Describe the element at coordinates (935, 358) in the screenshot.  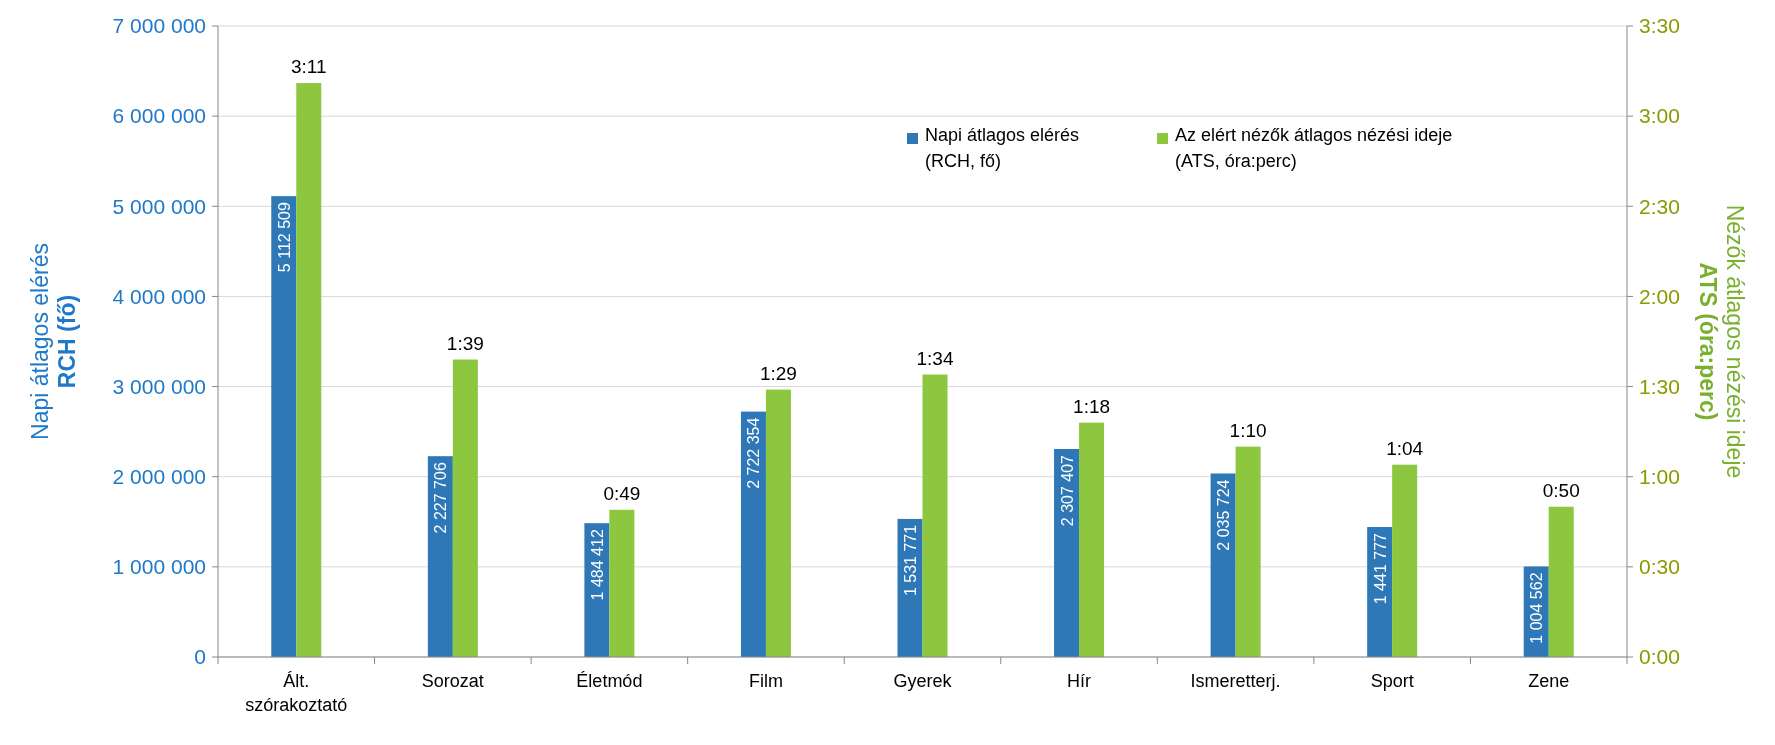
I see `data-label: 1:34` at that location.